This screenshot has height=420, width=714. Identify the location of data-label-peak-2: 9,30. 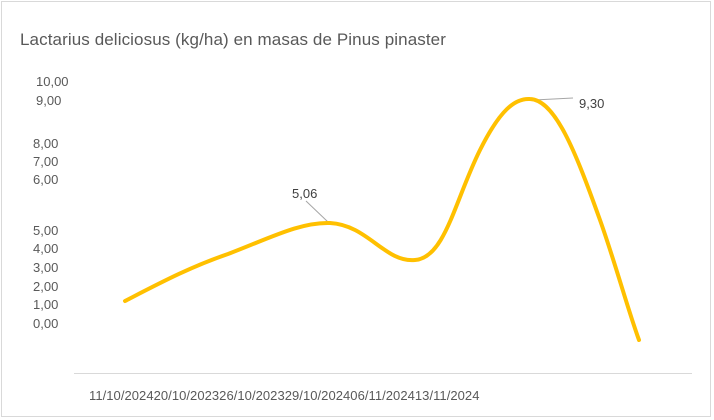
(592, 103).